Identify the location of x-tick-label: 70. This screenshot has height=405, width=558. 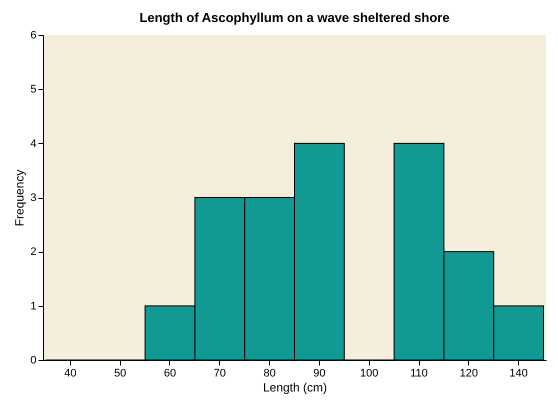
(220, 374).